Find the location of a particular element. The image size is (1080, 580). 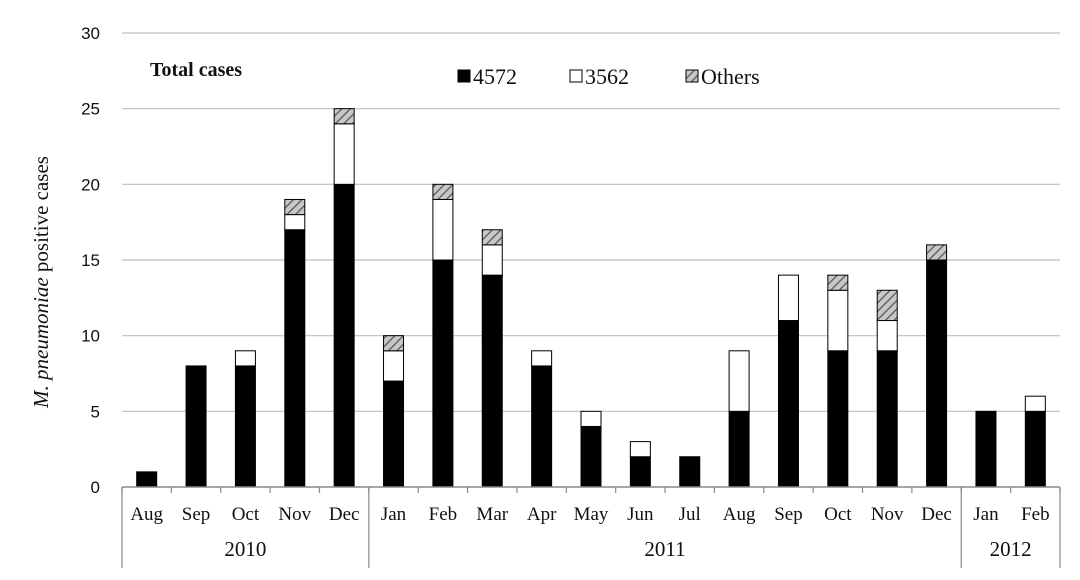

year-groups: 2010 2011 2012 is located at coordinates (591, 527).